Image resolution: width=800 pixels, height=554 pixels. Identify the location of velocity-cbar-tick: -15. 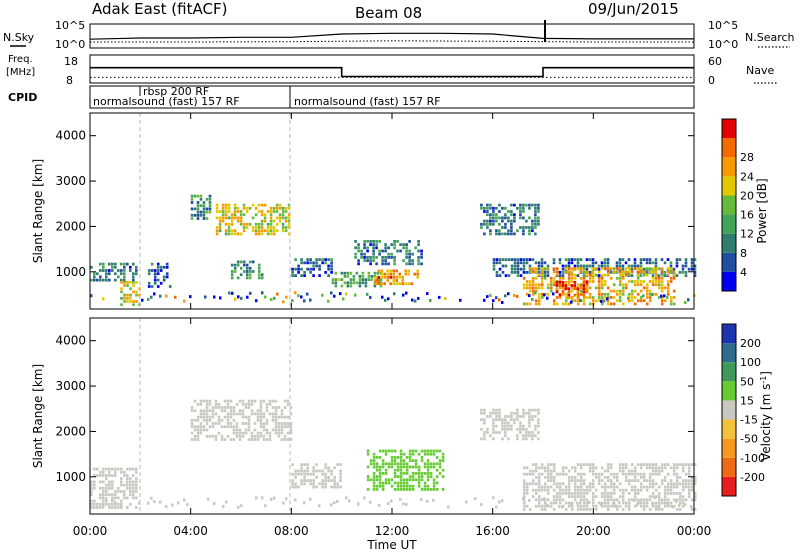
(749, 420).